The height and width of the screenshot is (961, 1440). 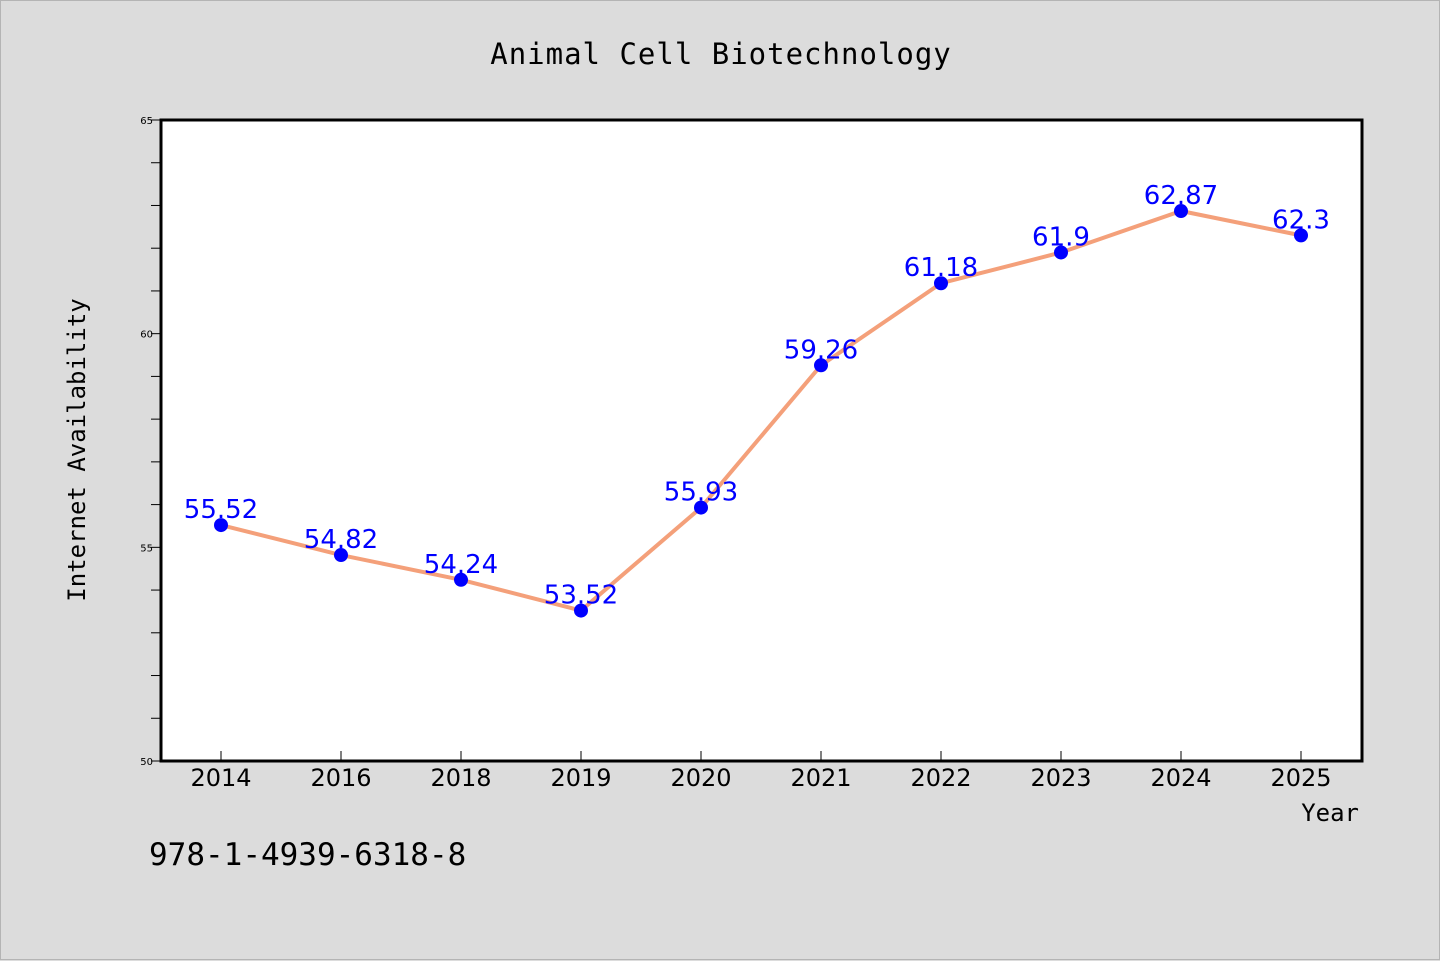 What do you see at coordinates (1060, 778) in the screenshot?
I see `x-tick-label: 2023` at bounding box center [1060, 778].